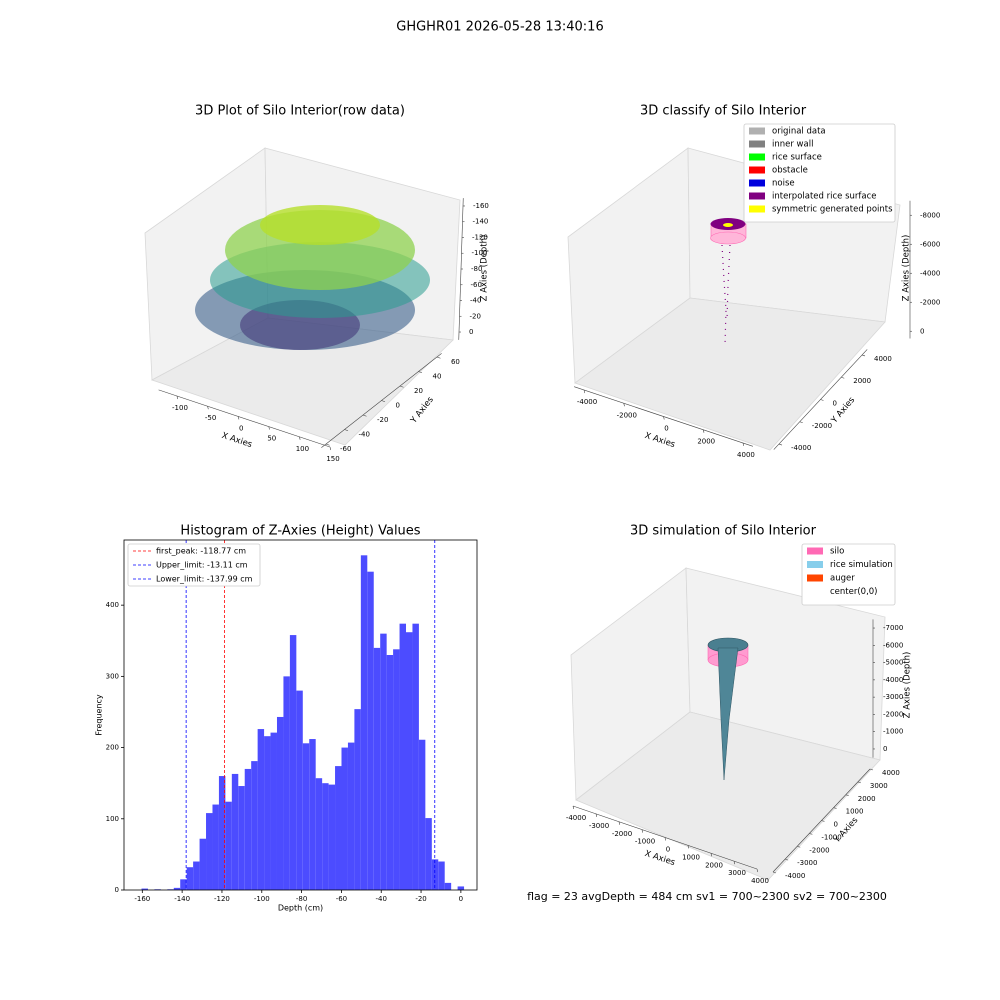 Image resolution: width=1000 pixels, height=1000 pixels. I want to click on legend-label: rice simulation, so click(861, 565).